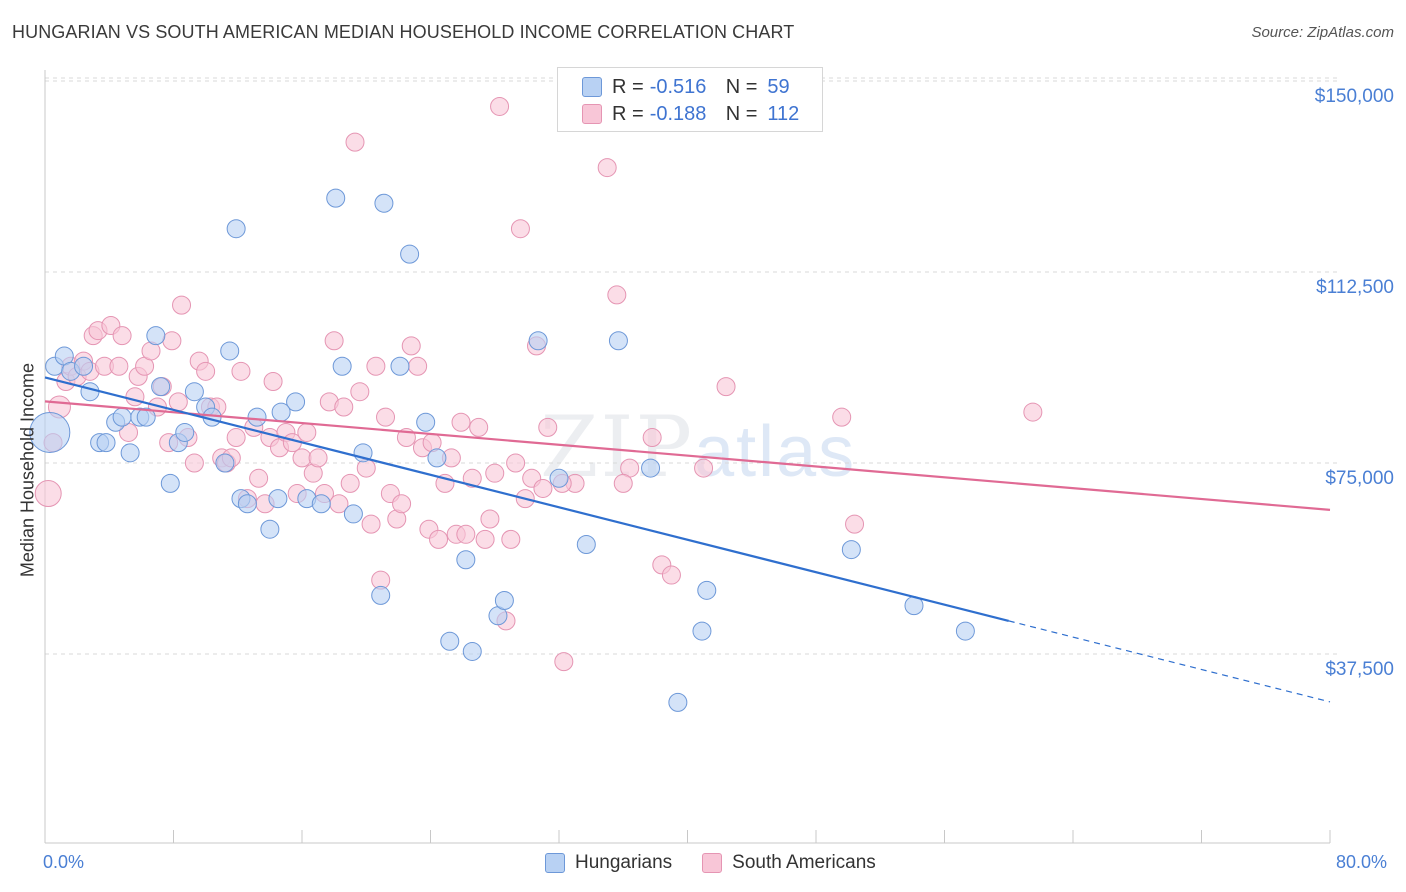 This screenshot has width=1406, height=892. I want to click on series-legend: Hungarians South Americans, so click(710, 863).